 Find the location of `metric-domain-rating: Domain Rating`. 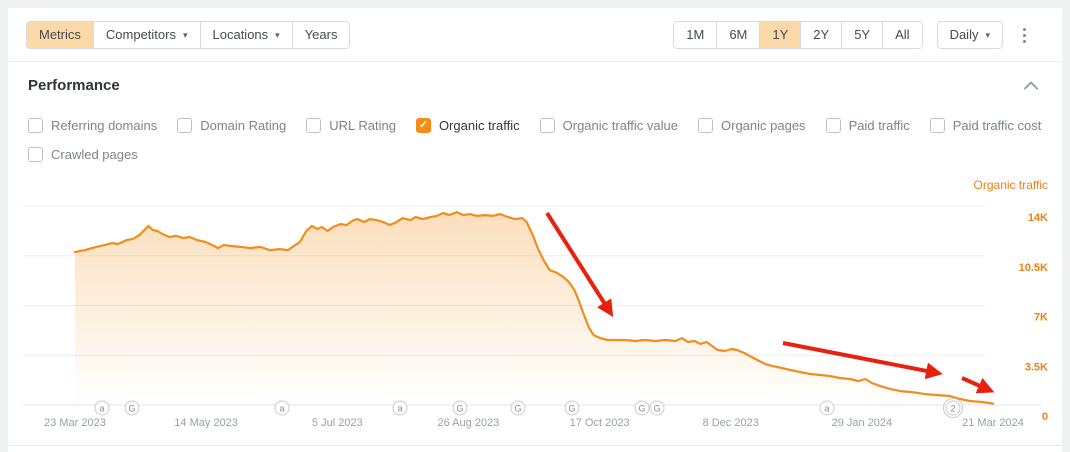

metric-domain-rating: Domain Rating is located at coordinates (231, 125).